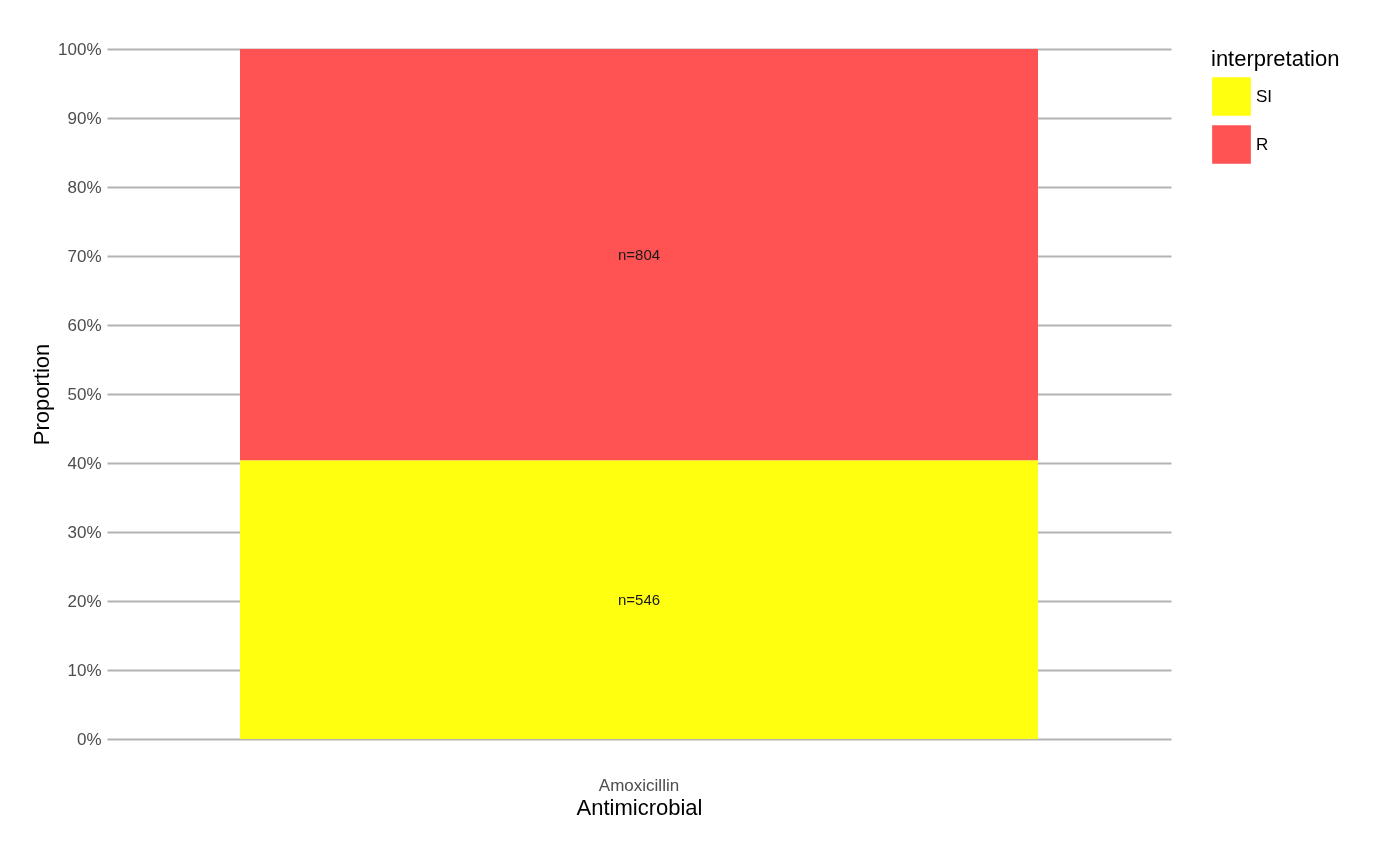  I want to click on y-tick-label: 10%, so click(84, 670).